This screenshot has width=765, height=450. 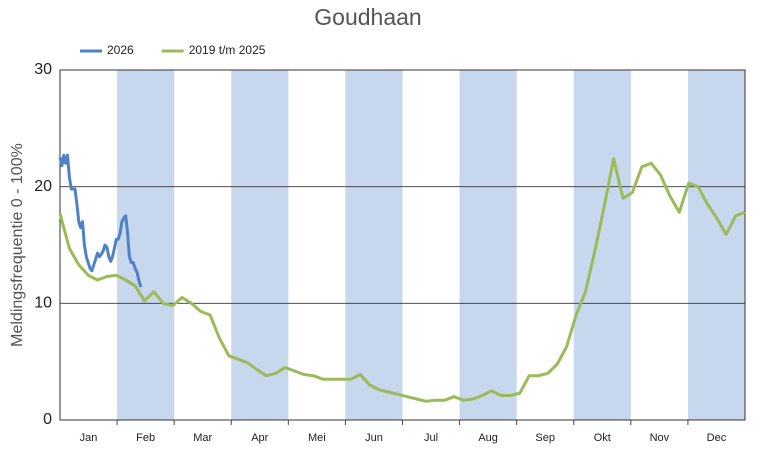 What do you see at coordinates (202, 438) in the screenshot?
I see `x-tick-label: Mar` at bounding box center [202, 438].